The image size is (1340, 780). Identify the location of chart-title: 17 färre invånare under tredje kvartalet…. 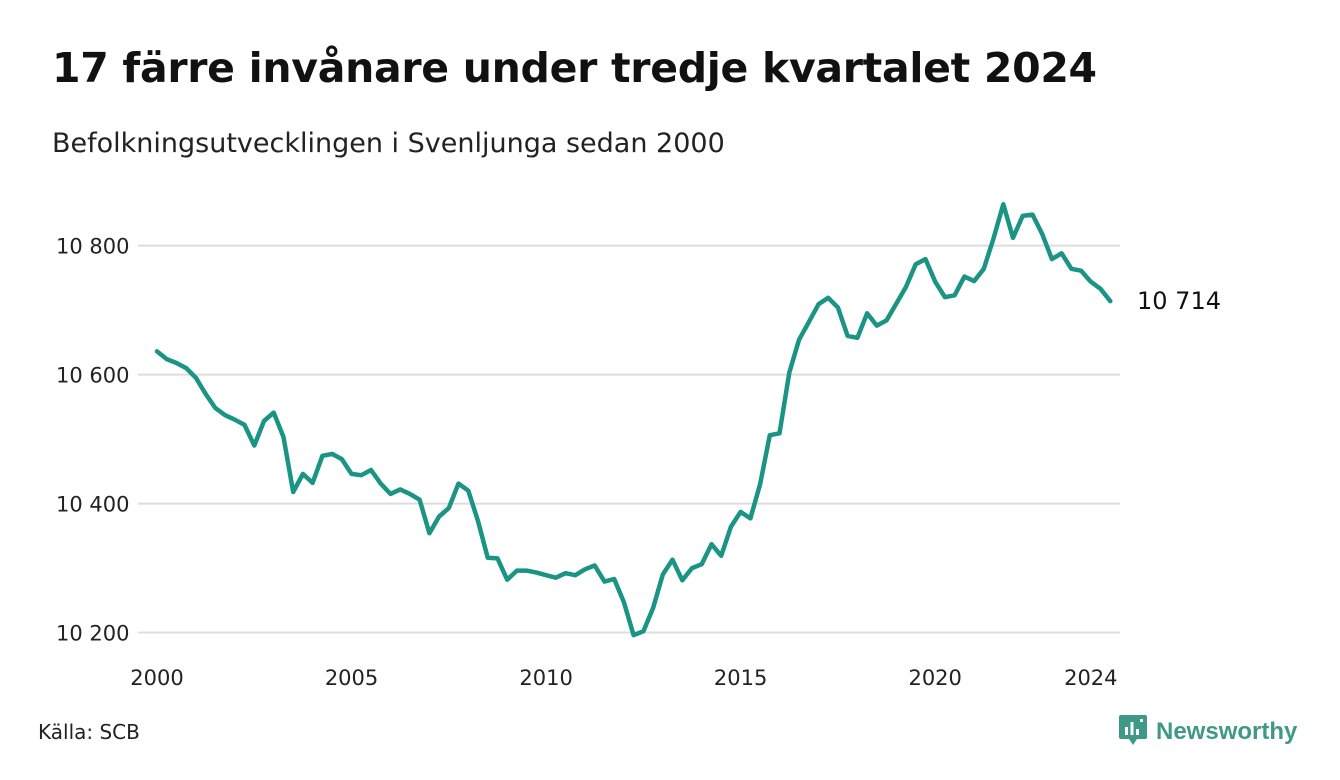
(574, 68).